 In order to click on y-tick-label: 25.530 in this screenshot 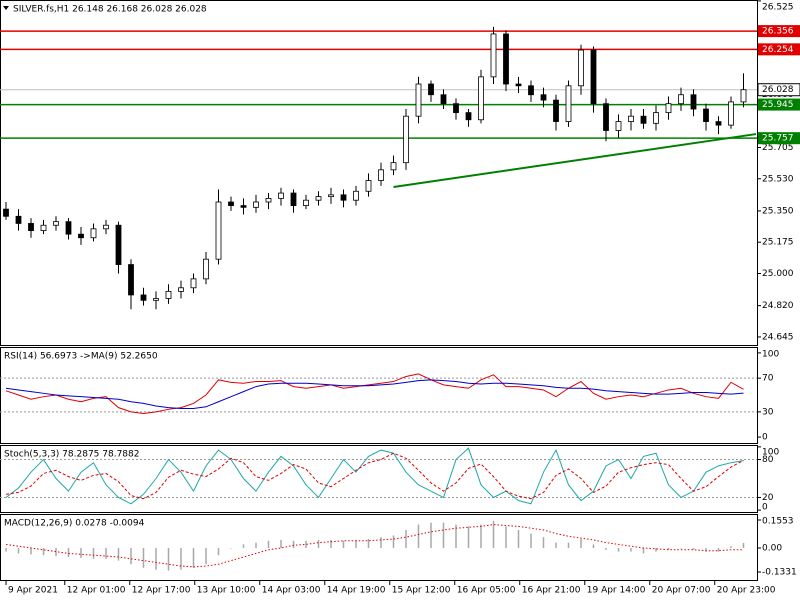, I will do `click(778, 179)`.